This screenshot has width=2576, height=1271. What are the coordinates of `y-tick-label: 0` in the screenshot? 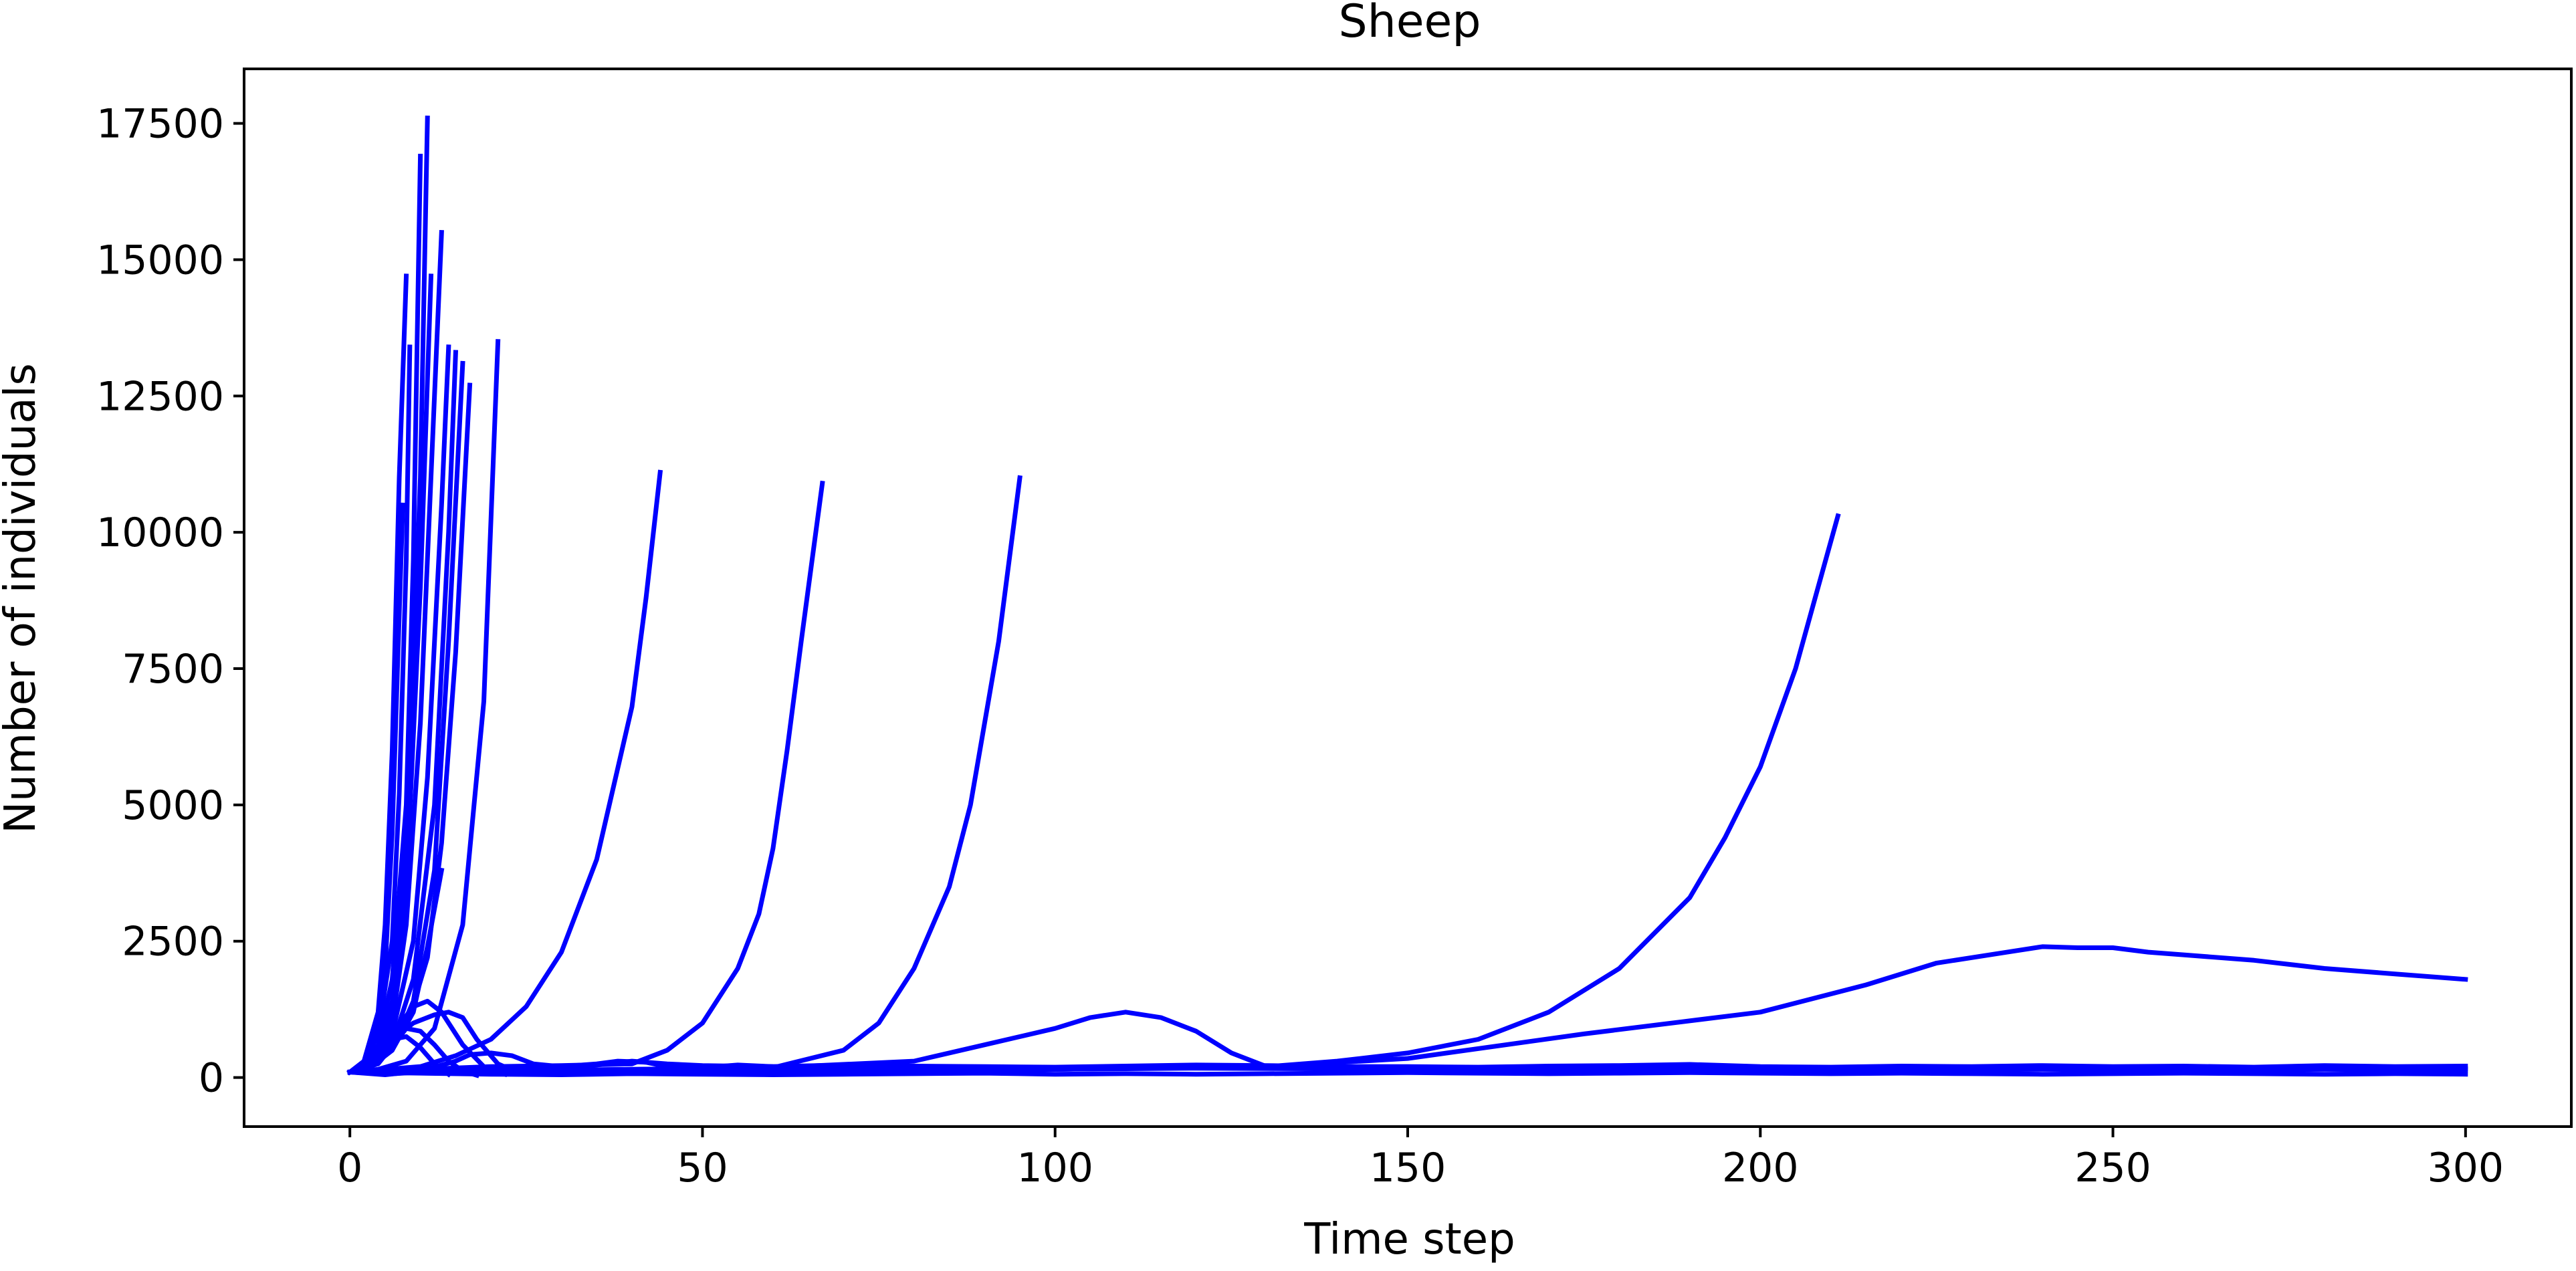 It's located at (211, 1078).